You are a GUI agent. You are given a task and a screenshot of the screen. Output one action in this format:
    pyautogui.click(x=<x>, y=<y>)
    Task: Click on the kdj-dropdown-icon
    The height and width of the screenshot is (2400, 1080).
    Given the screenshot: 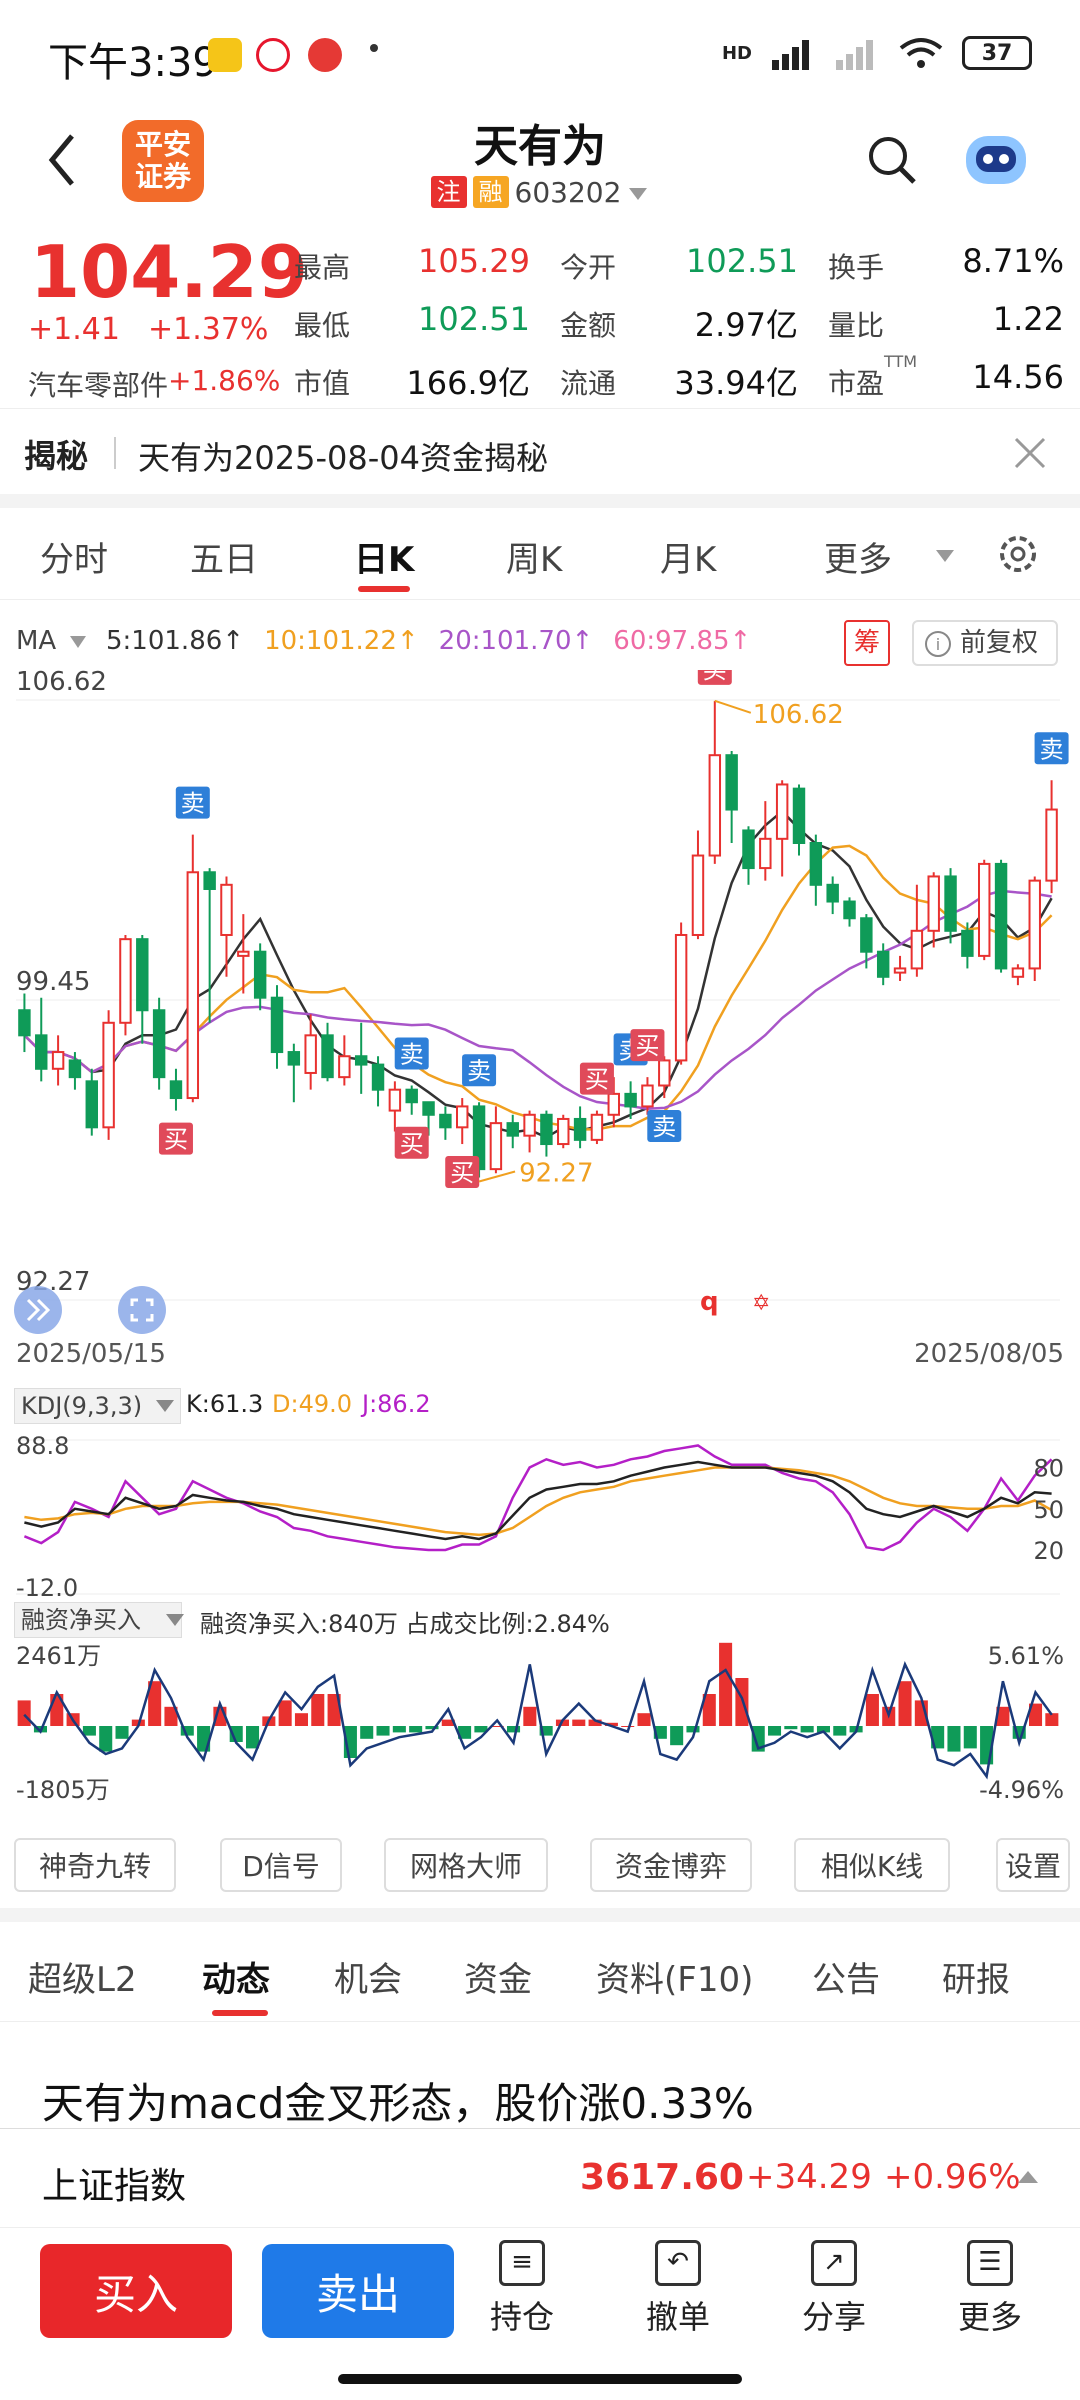 What is the action you would take?
    pyautogui.click(x=165, y=1406)
    